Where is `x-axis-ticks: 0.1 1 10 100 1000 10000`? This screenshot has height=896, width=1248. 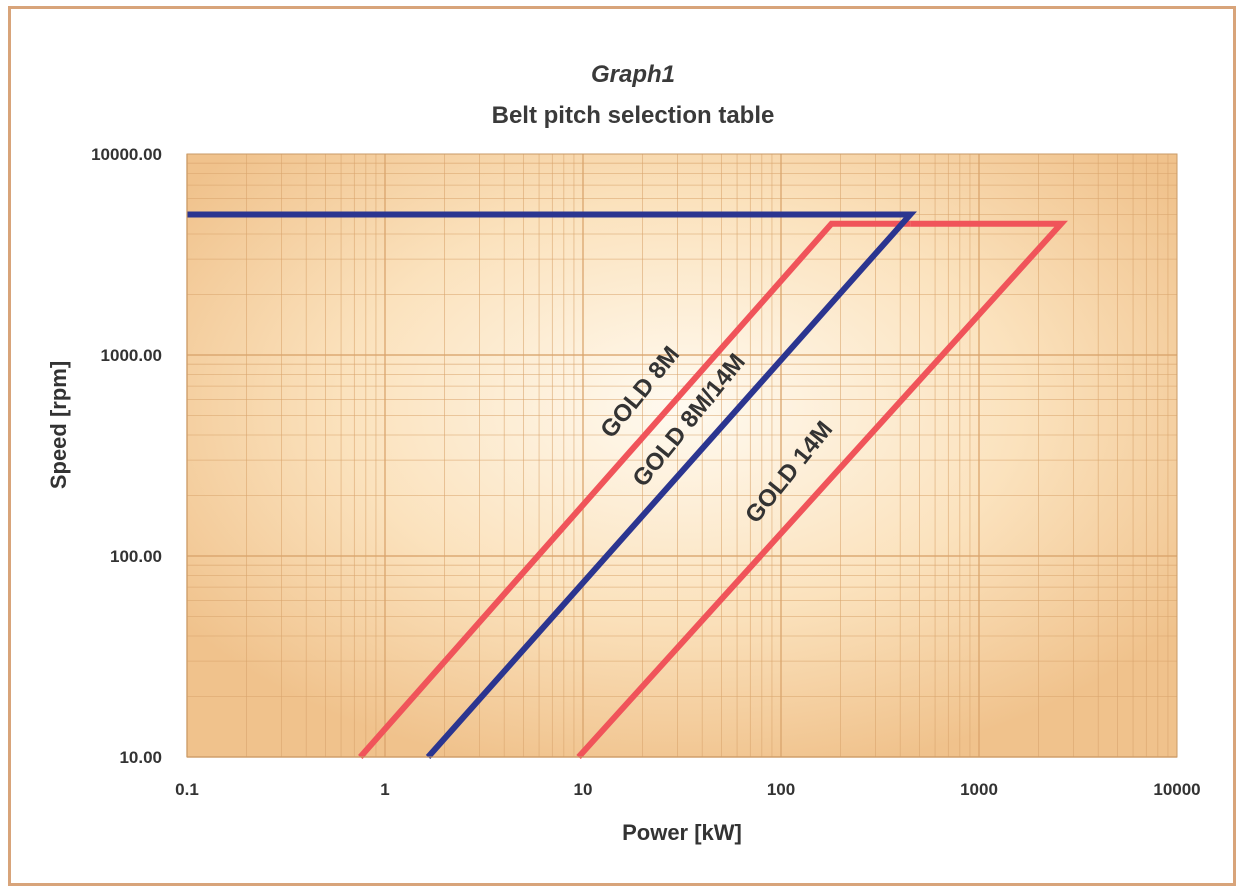
x-axis-ticks: 0.1 1 10 100 1000 10000 is located at coordinates (687, 789).